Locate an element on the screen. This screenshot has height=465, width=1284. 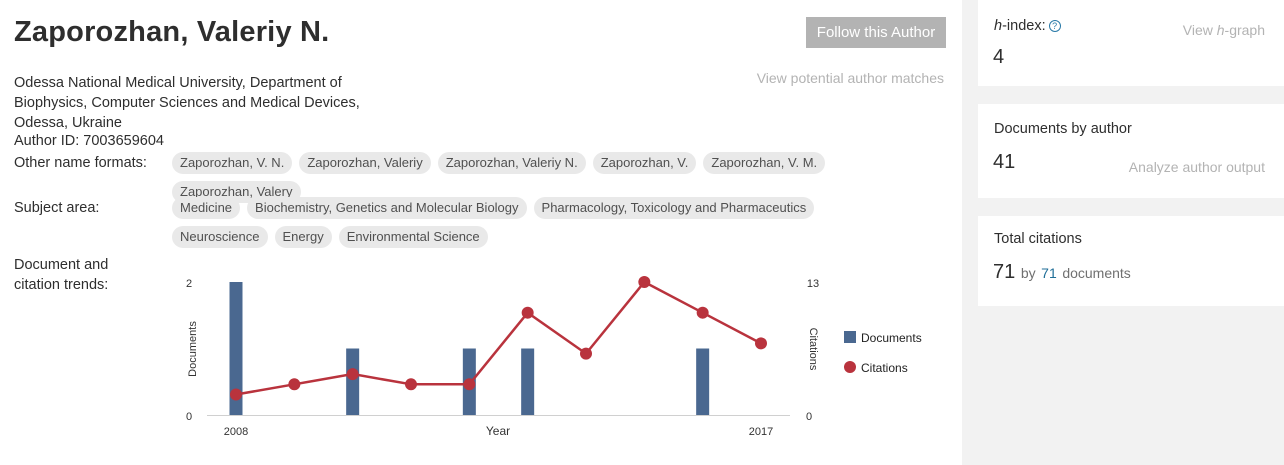
total-citations-card: Total citations 71 by 71 documents is located at coordinates (1131, 261).